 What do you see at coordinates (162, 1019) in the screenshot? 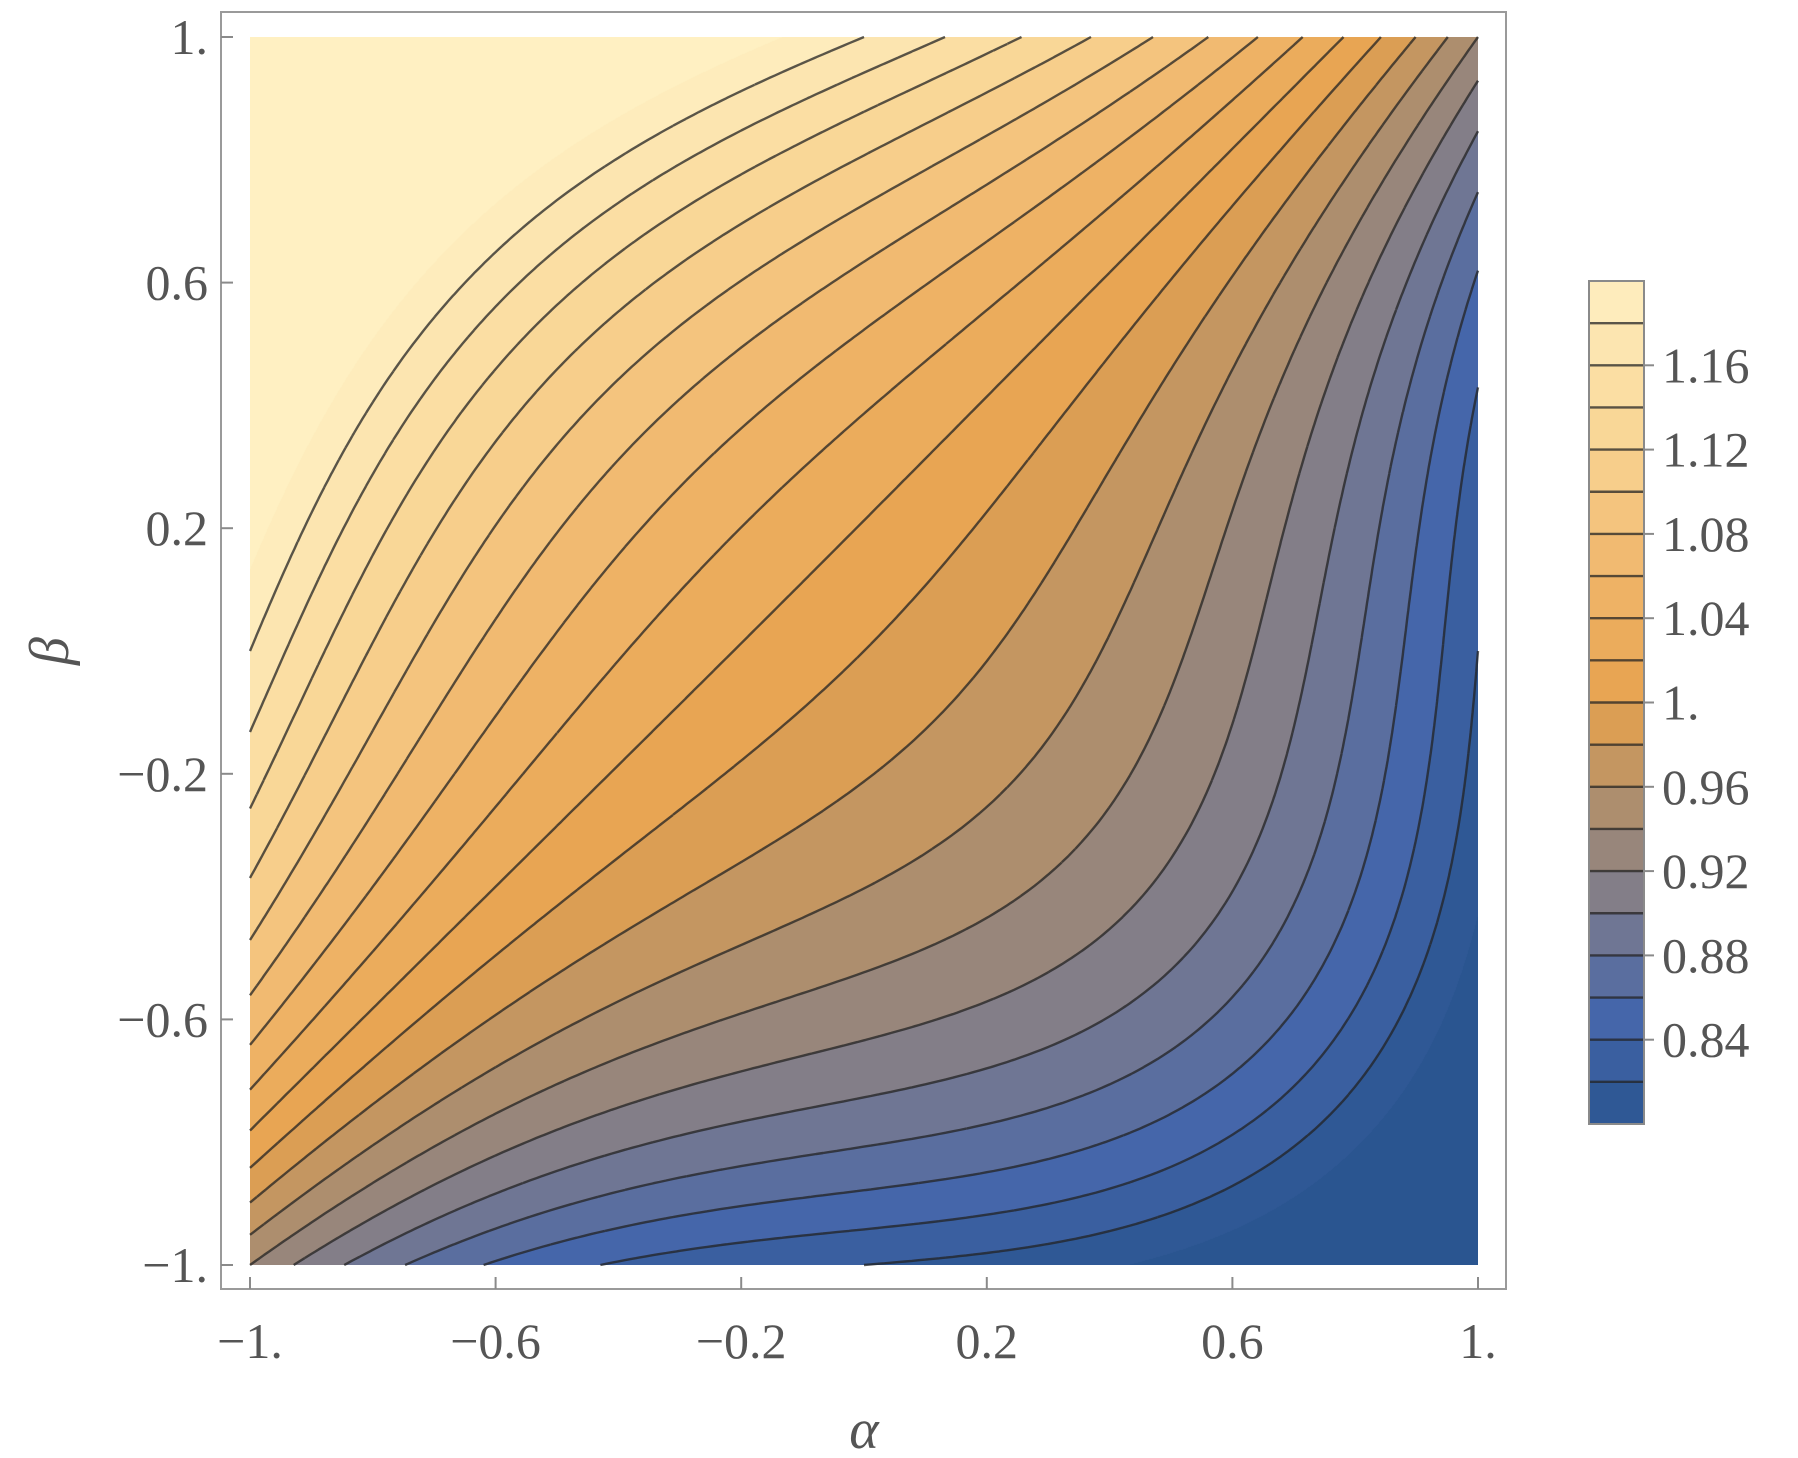
I see `y-tick-label: −0.6` at bounding box center [162, 1019].